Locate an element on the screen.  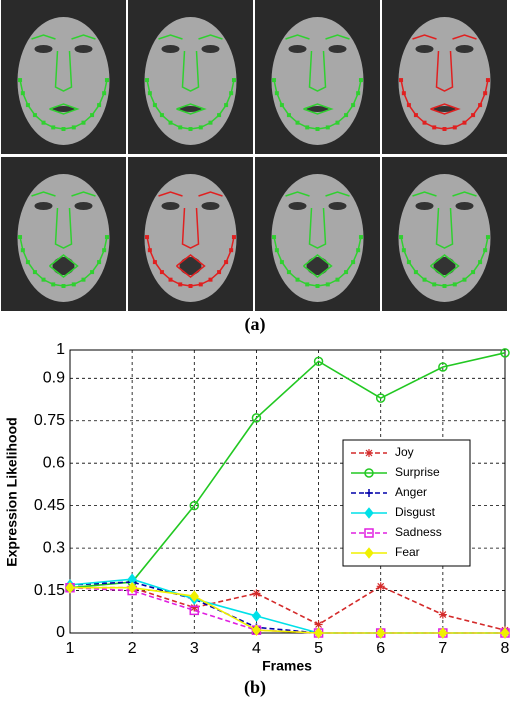
legend-label: Joy is located at coordinates (404, 452).